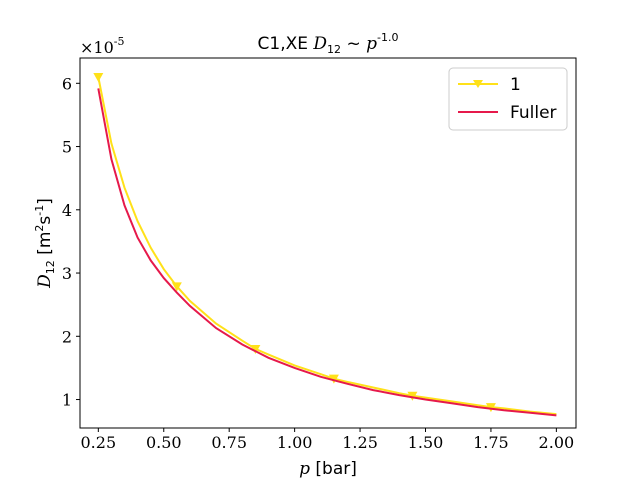 The height and width of the screenshot is (480, 640). Describe the element at coordinates (304, 469) in the screenshot. I see `xlabel-symbol: p` at that location.